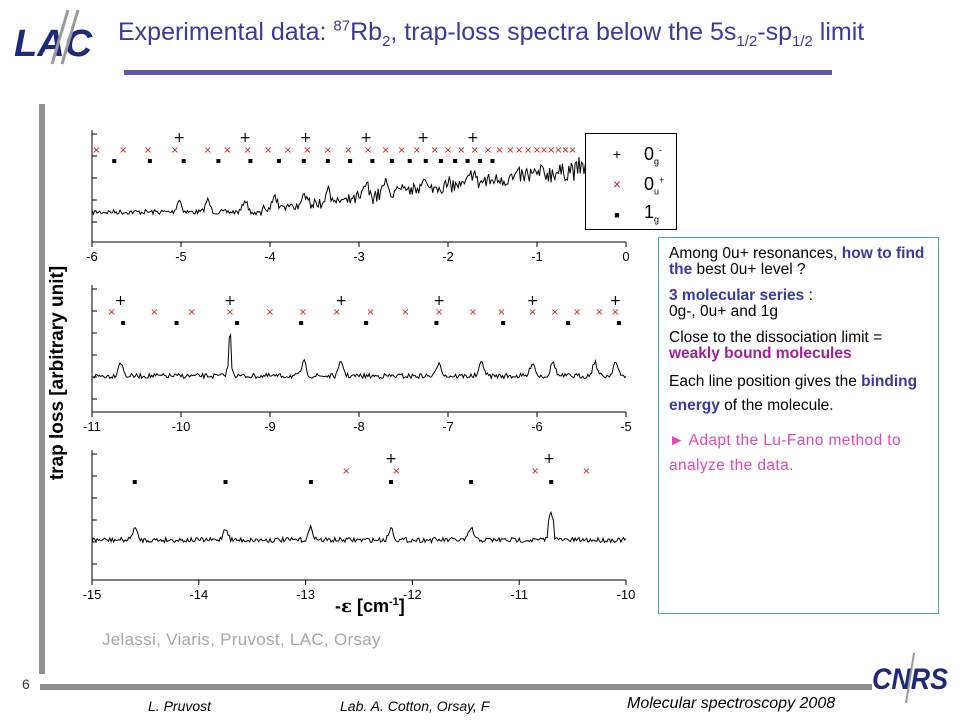 The image size is (960, 720). What do you see at coordinates (305, 594) in the screenshot?
I see `x-tick-label: -13` at bounding box center [305, 594].